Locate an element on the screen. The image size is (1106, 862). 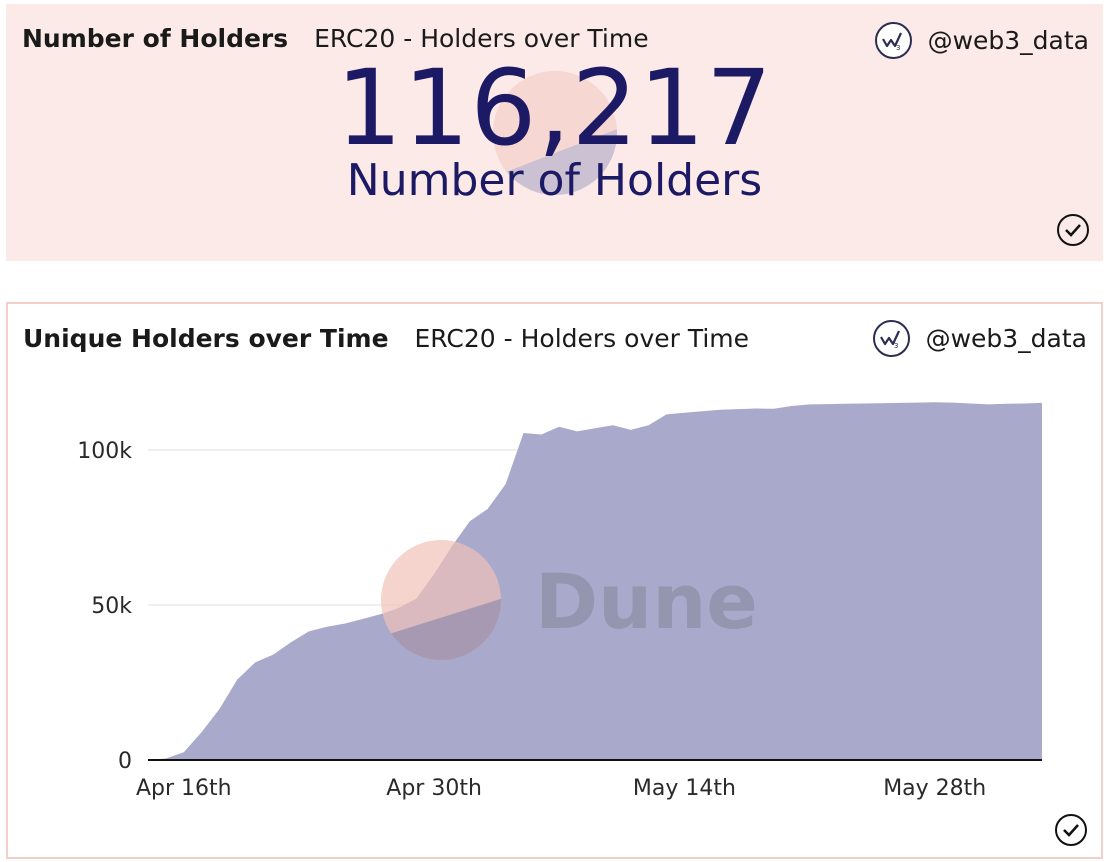
dune-watermark-icon is located at coordinates (555, 133).